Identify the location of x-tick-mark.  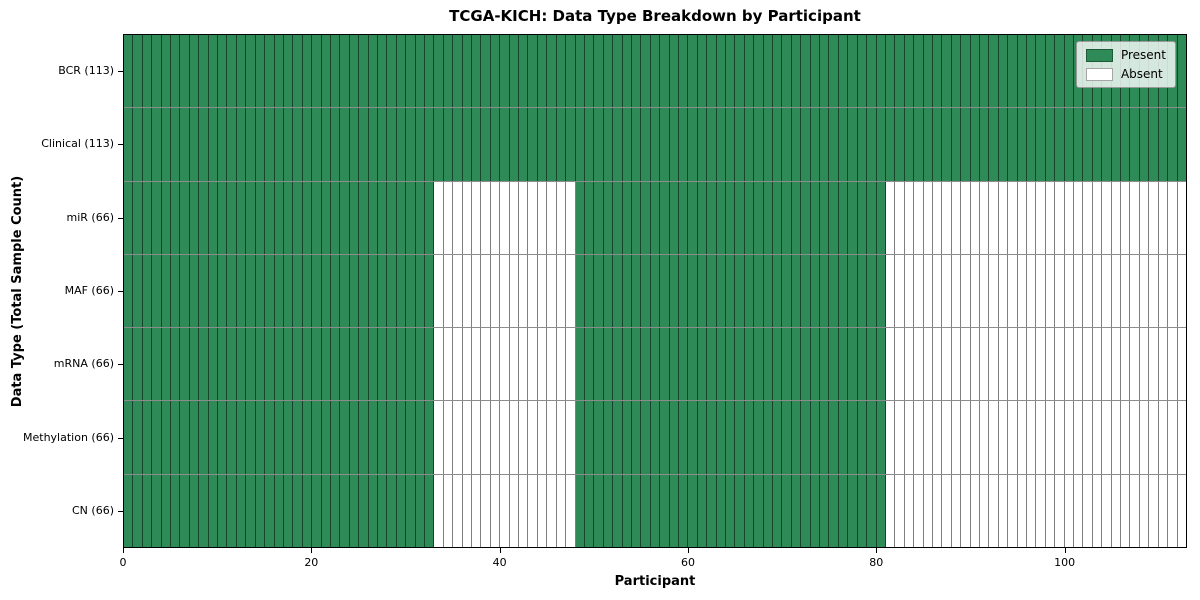
(877, 550).